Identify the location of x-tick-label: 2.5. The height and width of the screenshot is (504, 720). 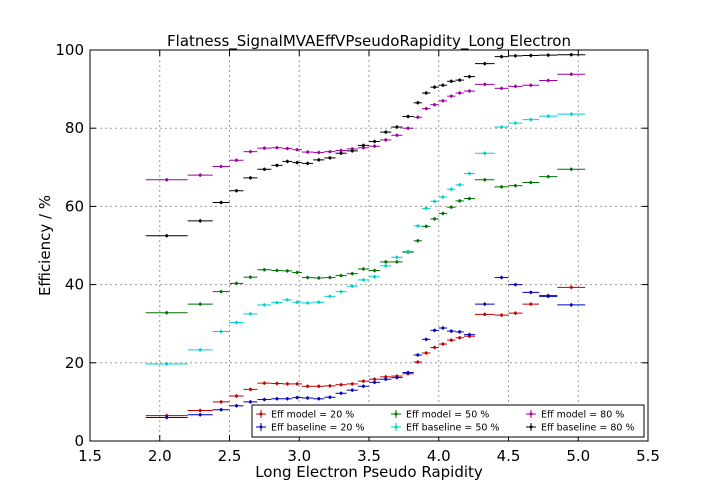
(230, 456).